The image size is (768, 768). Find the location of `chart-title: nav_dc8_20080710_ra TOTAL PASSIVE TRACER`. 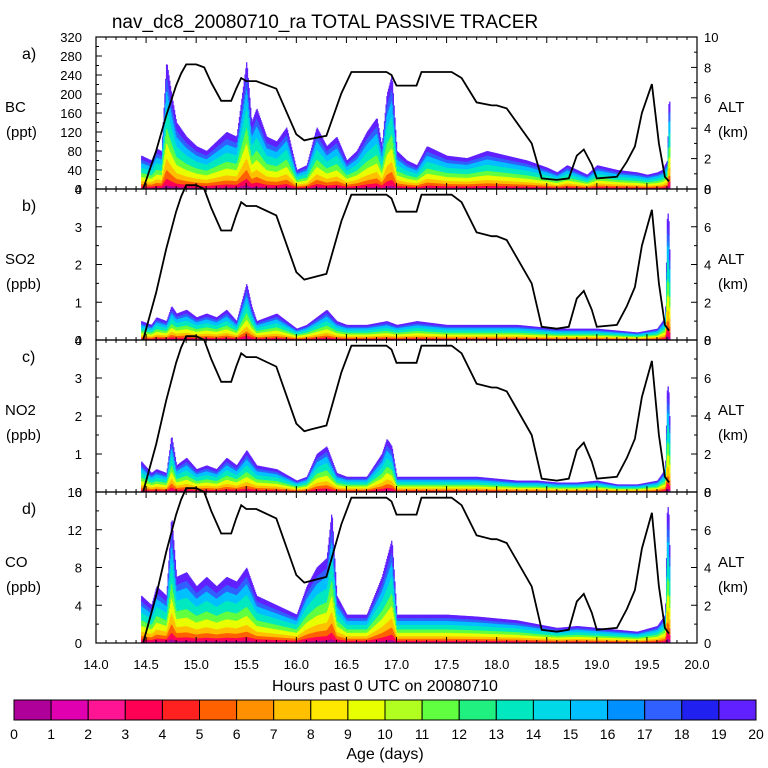

chart-title: nav_dc8_20080710_ra TOTAL PASSIVE TRACER is located at coordinates (325, 22).